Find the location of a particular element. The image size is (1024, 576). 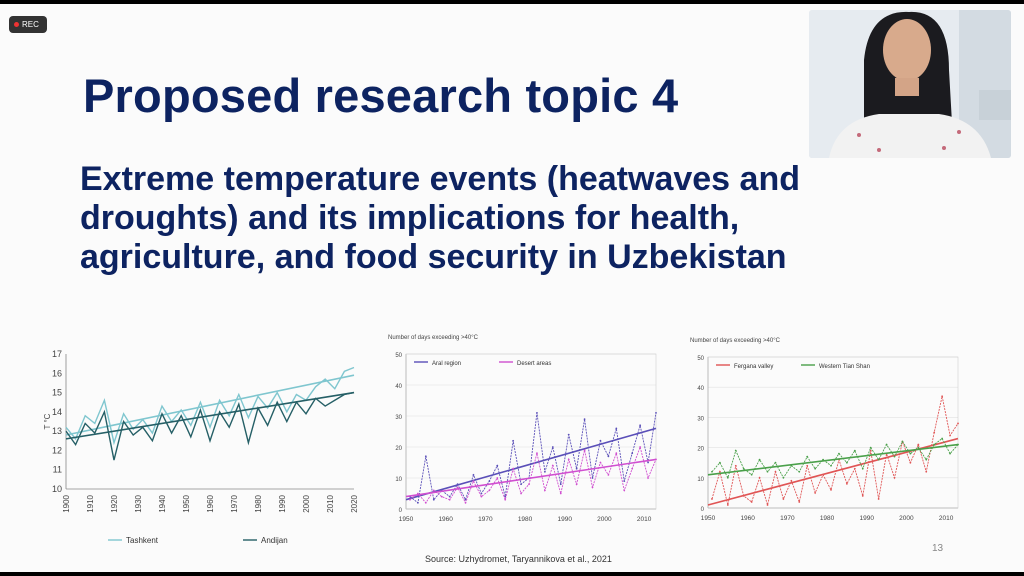

y-tick-label: 50 is located at coordinates (700, 359).